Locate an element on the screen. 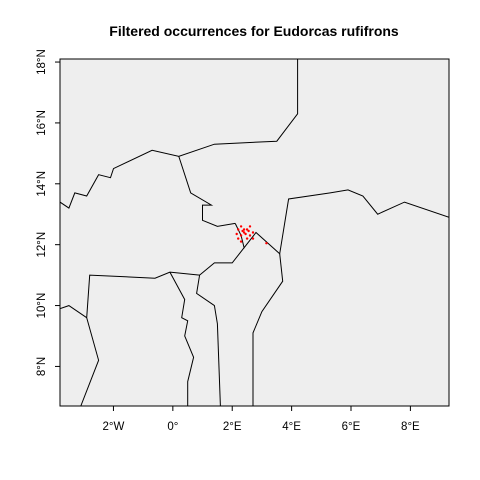  x-tick-label-4: 6°E is located at coordinates (351, 427).